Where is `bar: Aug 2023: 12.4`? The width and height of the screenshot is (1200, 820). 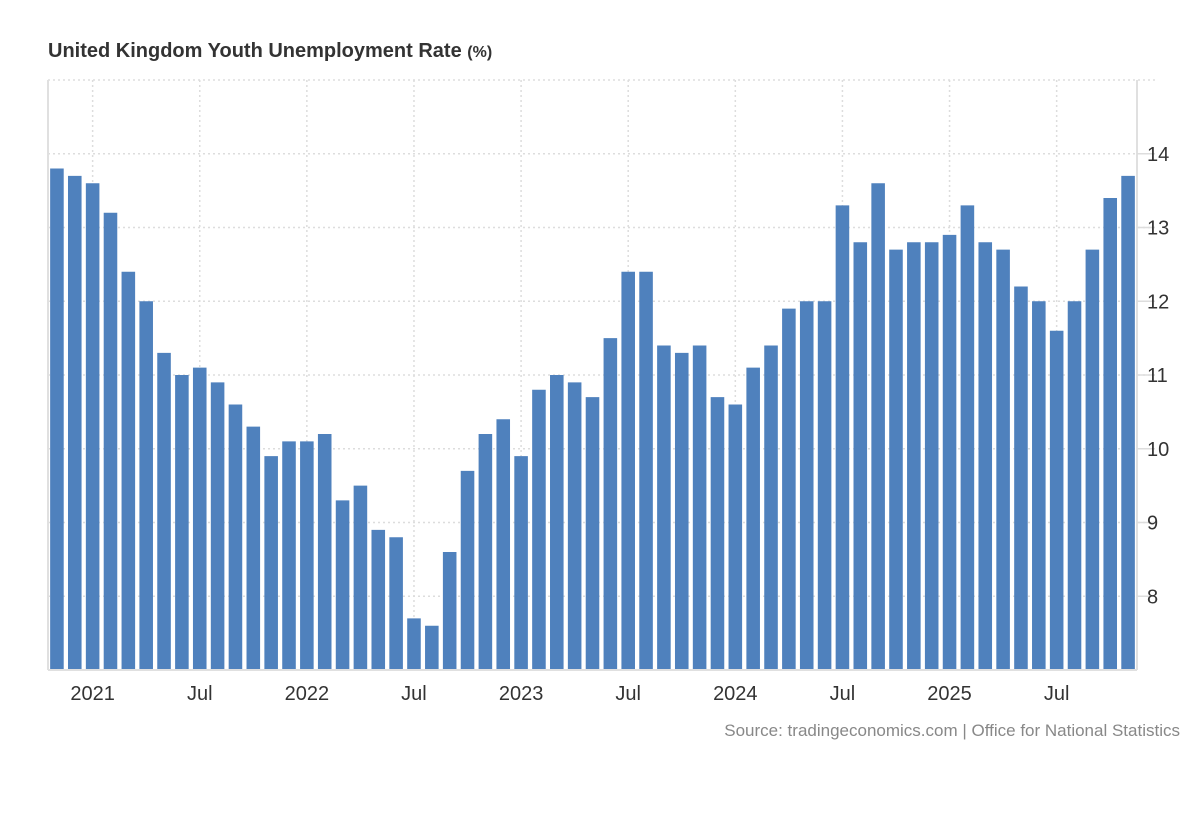 bar: Aug 2023: 12.4 is located at coordinates (646, 470).